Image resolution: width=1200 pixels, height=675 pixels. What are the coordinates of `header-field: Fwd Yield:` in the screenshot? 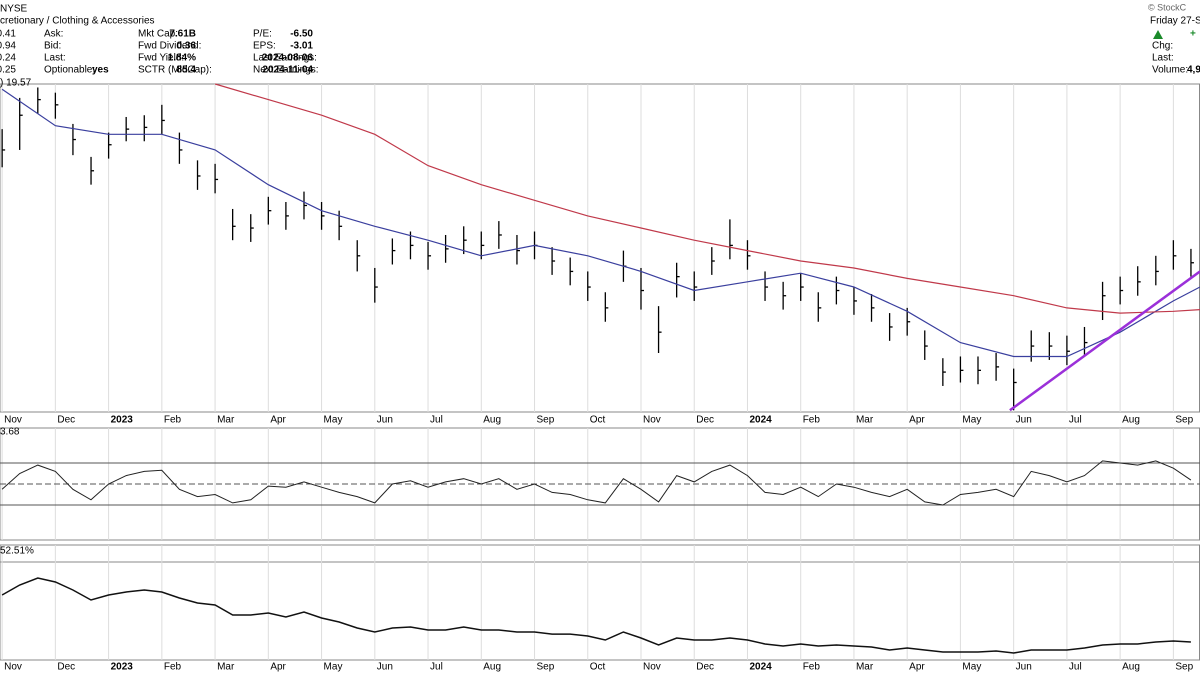 It's located at (161, 58).